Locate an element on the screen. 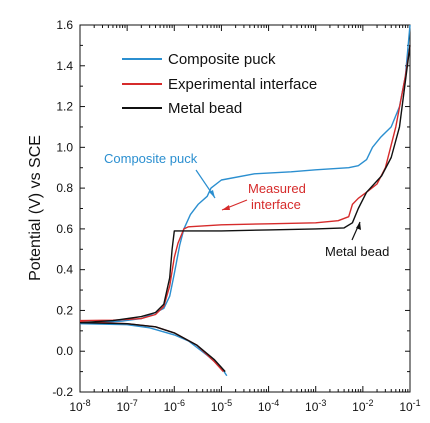 This screenshot has height=423, width=430. legend-label-experimental-interface: Experimental interface is located at coordinates (242, 84).